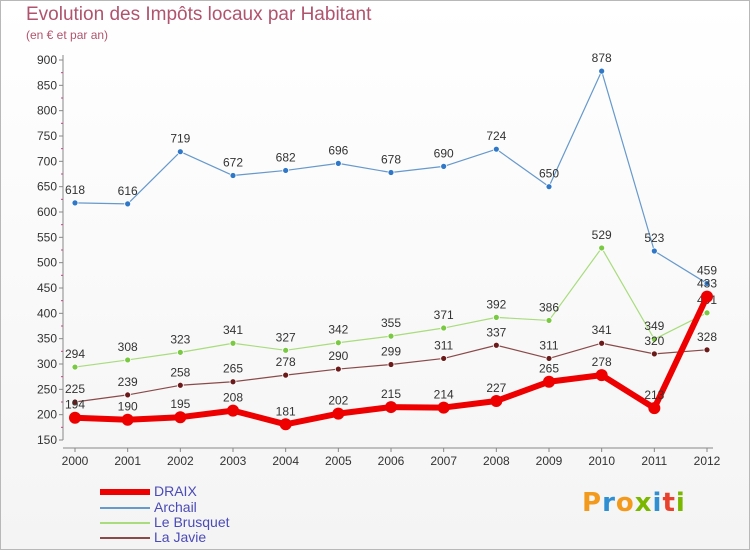 The image size is (750, 550). I want to click on data-label-draix: 214, so click(444, 395).